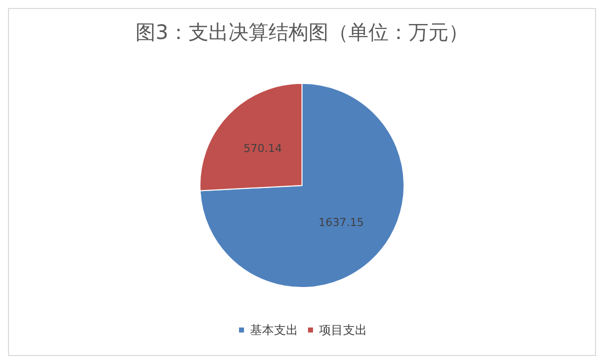  I want to click on legend-label: 基本支出, so click(274, 330).